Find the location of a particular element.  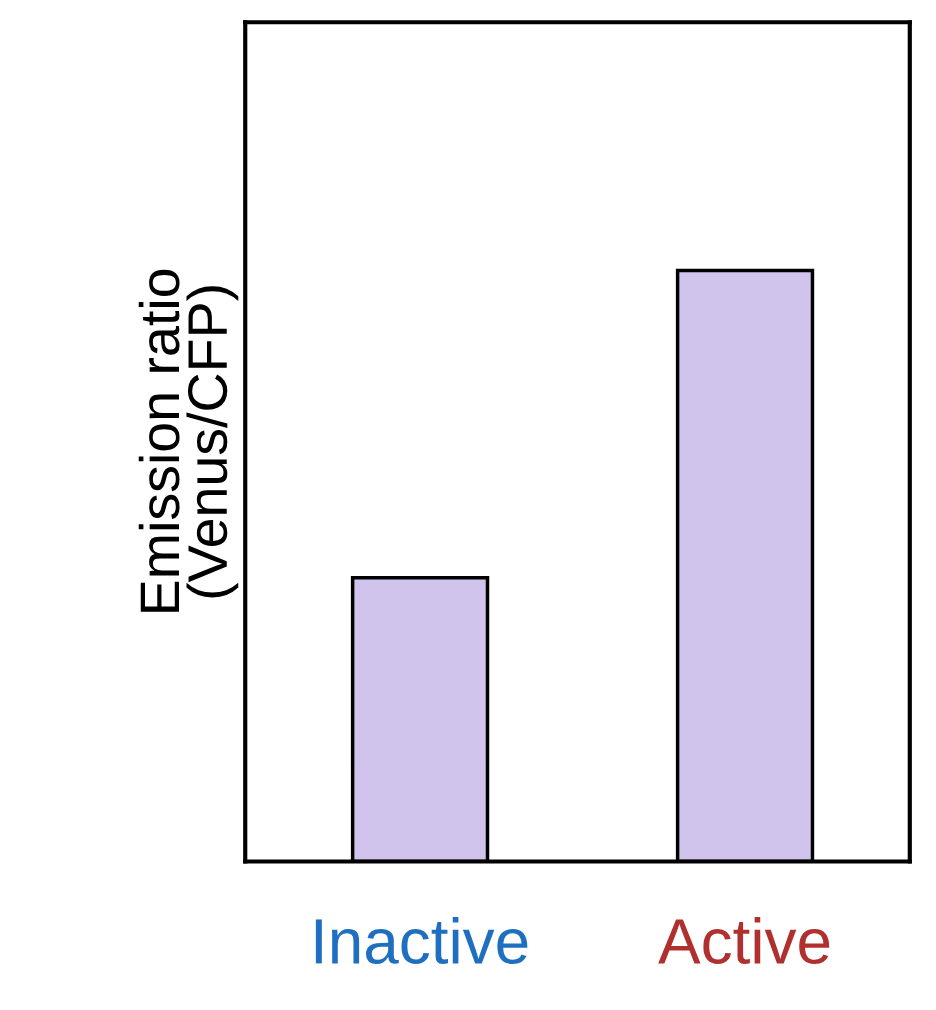

x-tick-label: Inactive is located at coordinates (421, 941).